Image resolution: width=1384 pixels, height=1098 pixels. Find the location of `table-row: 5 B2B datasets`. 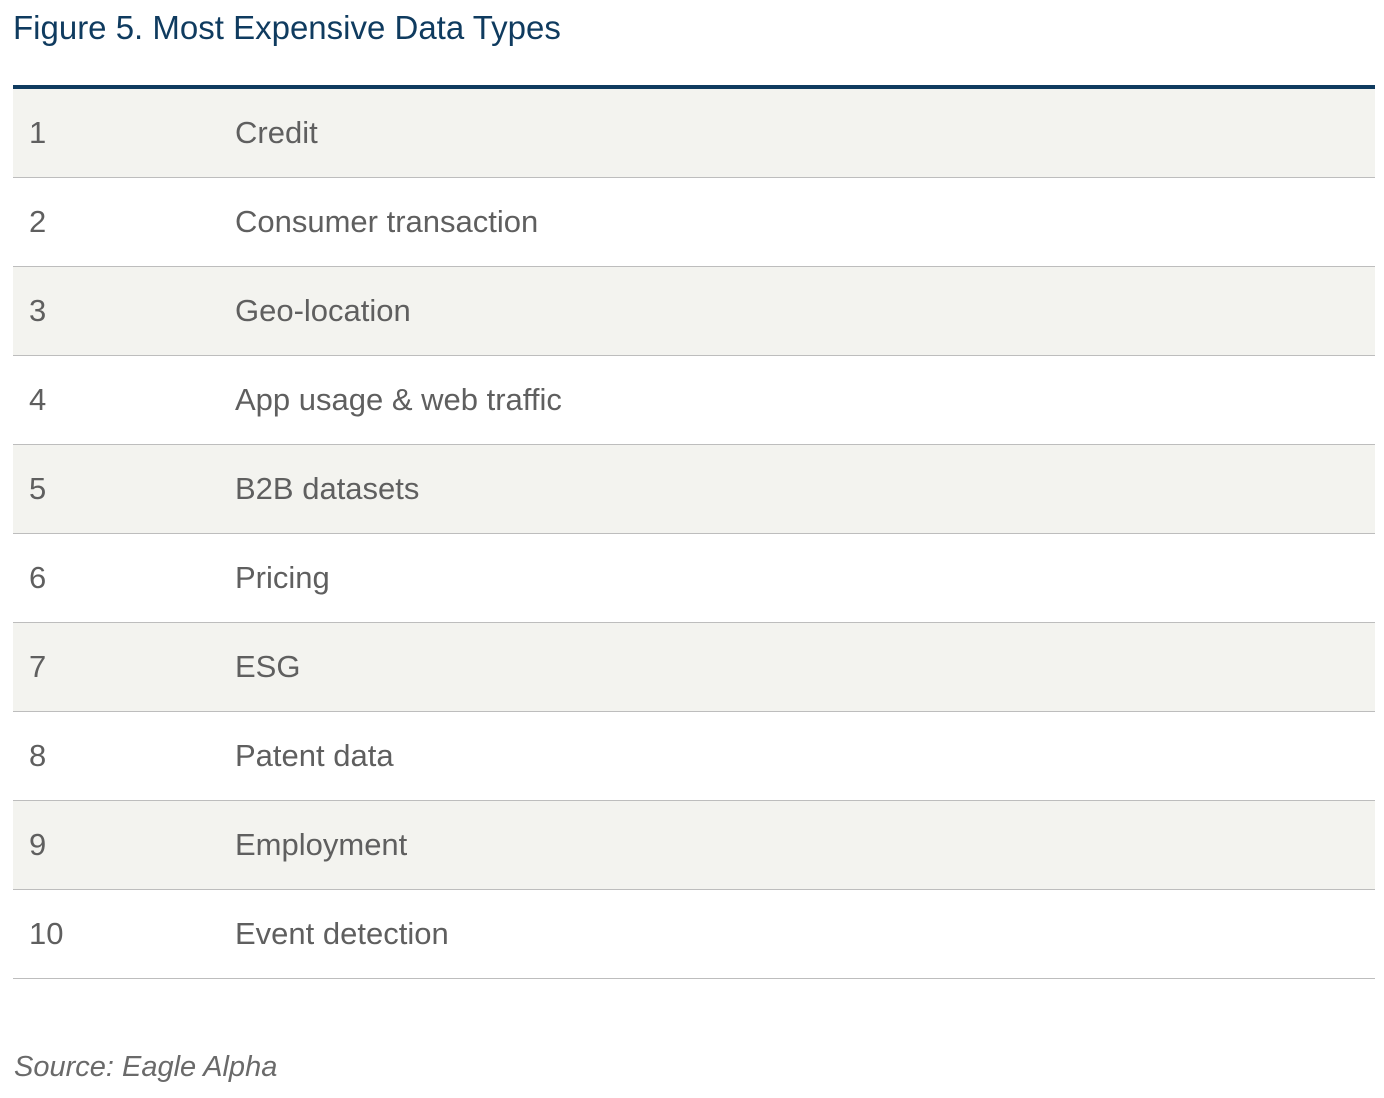

table-row: 5 B2B datasets is located at coordinates (694, 489).